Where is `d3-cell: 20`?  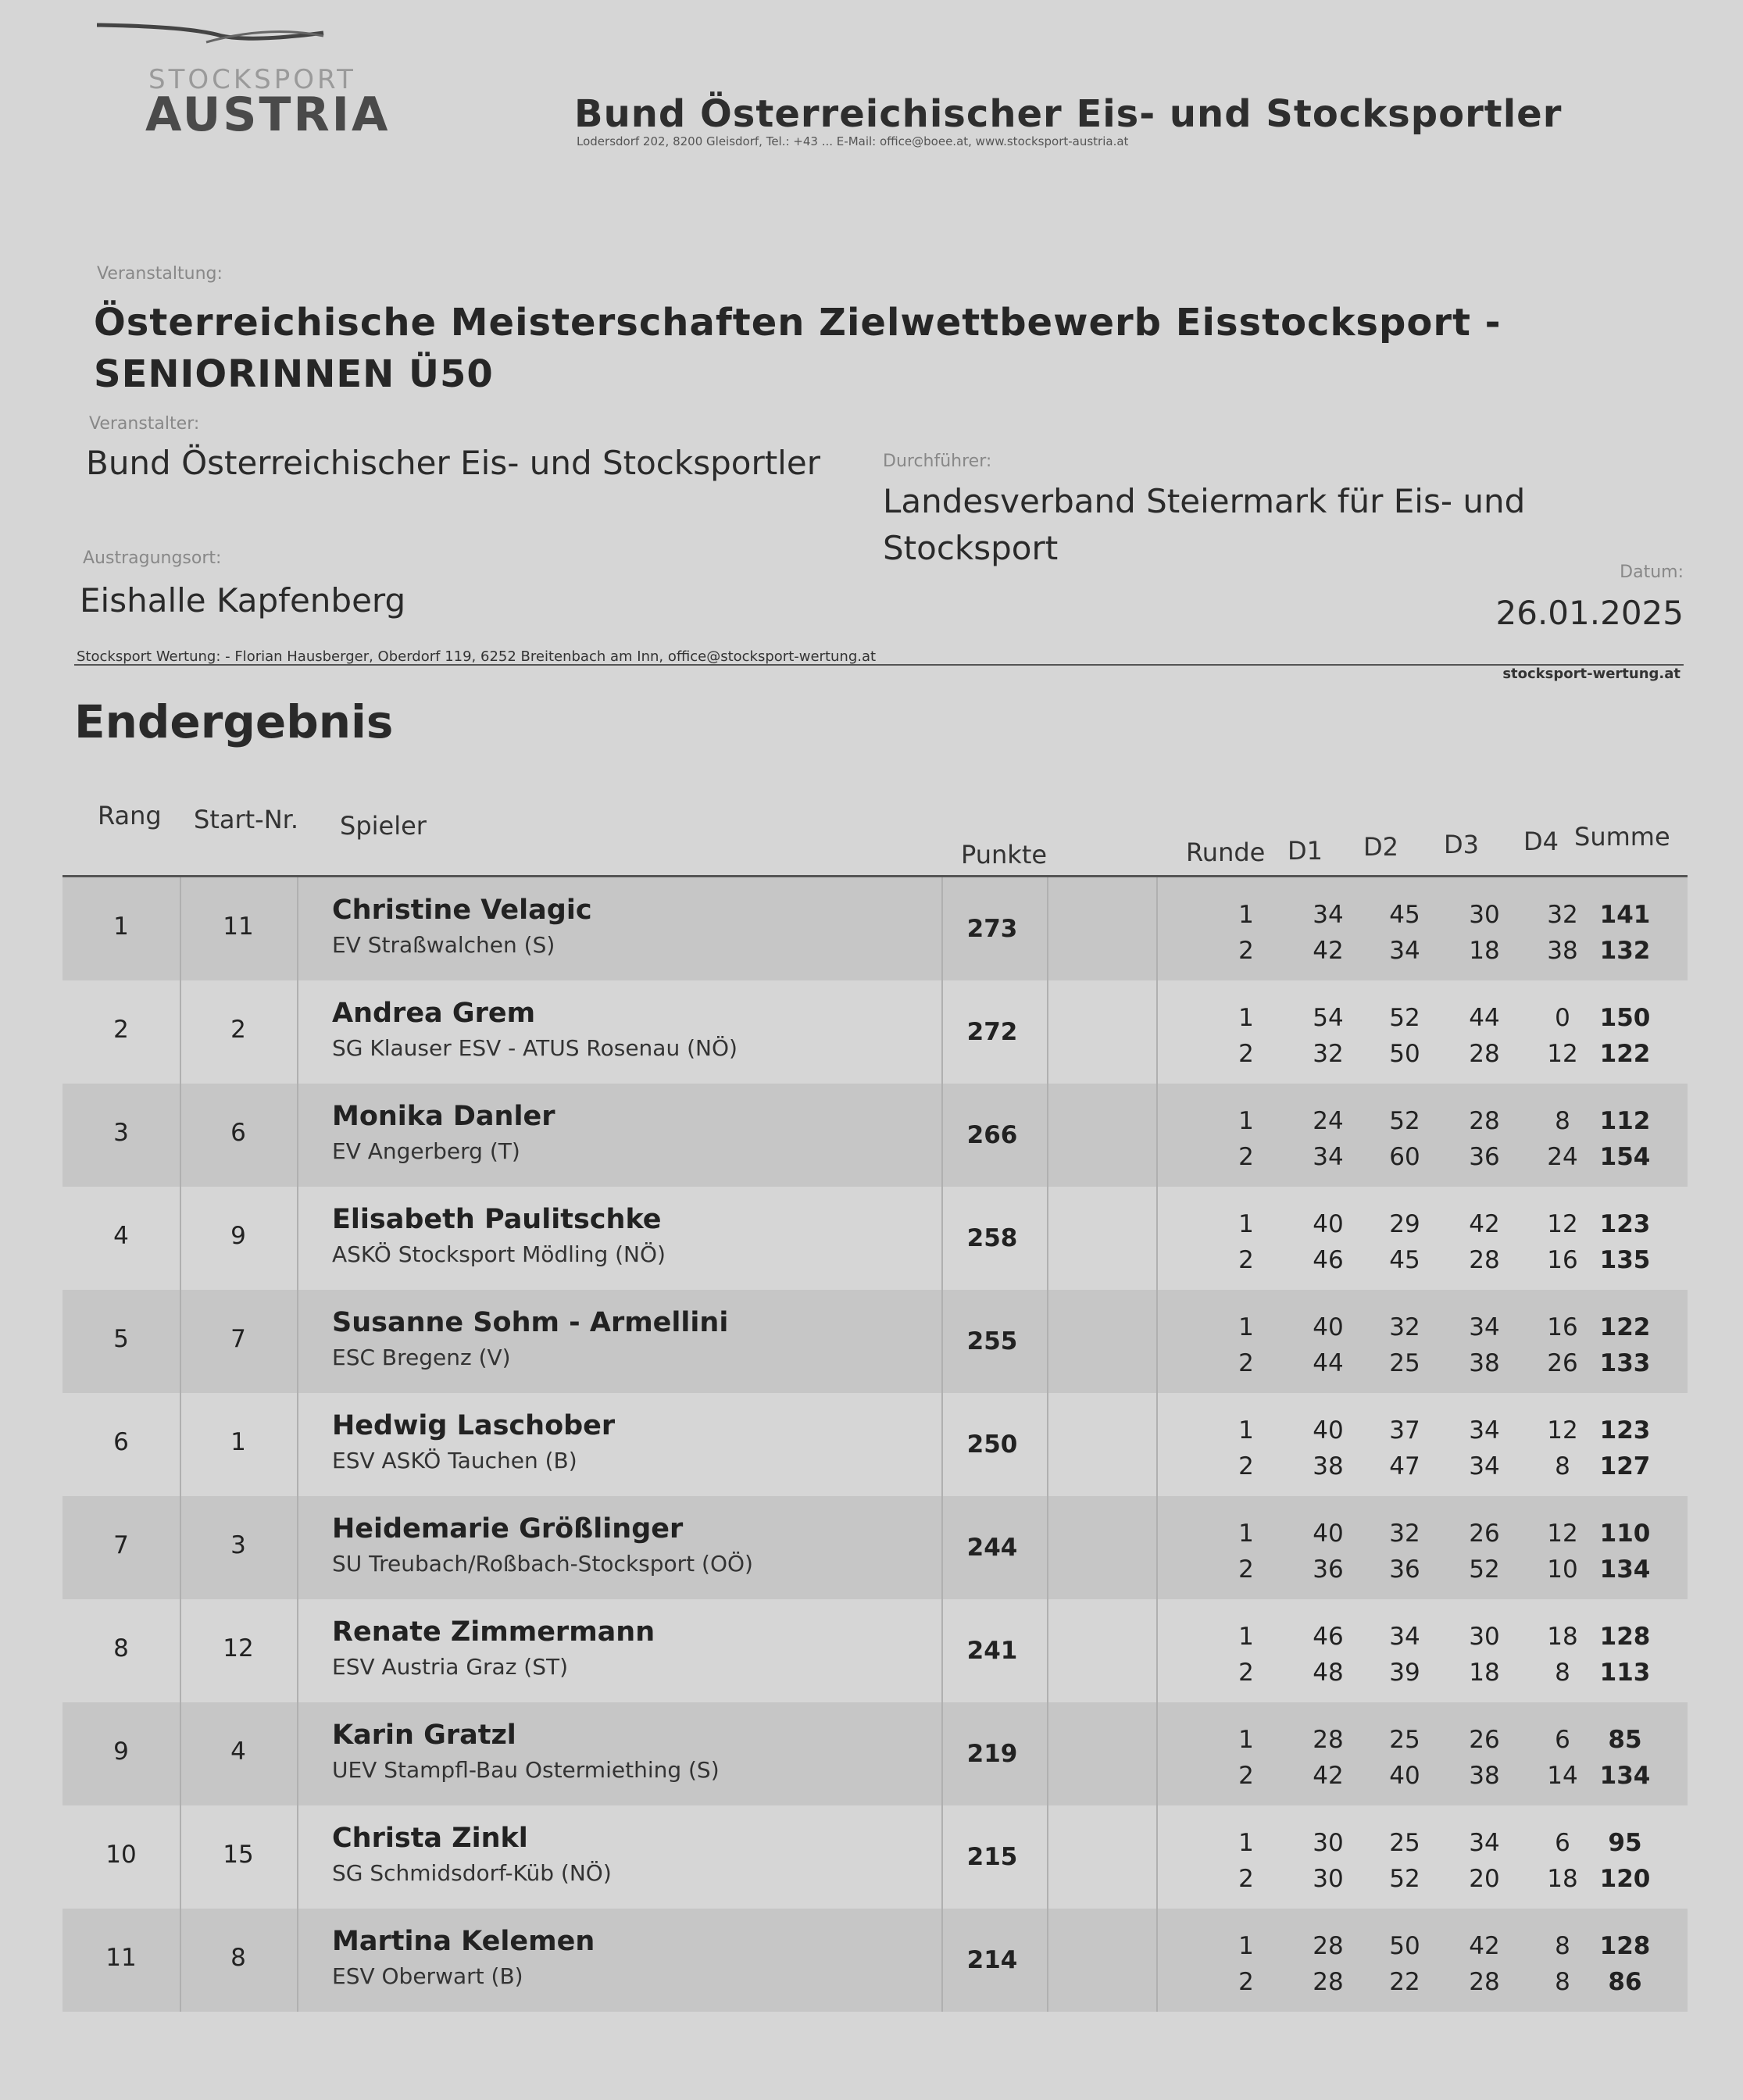
d3-cell: 20 is located at coordinates (1484, 1879).